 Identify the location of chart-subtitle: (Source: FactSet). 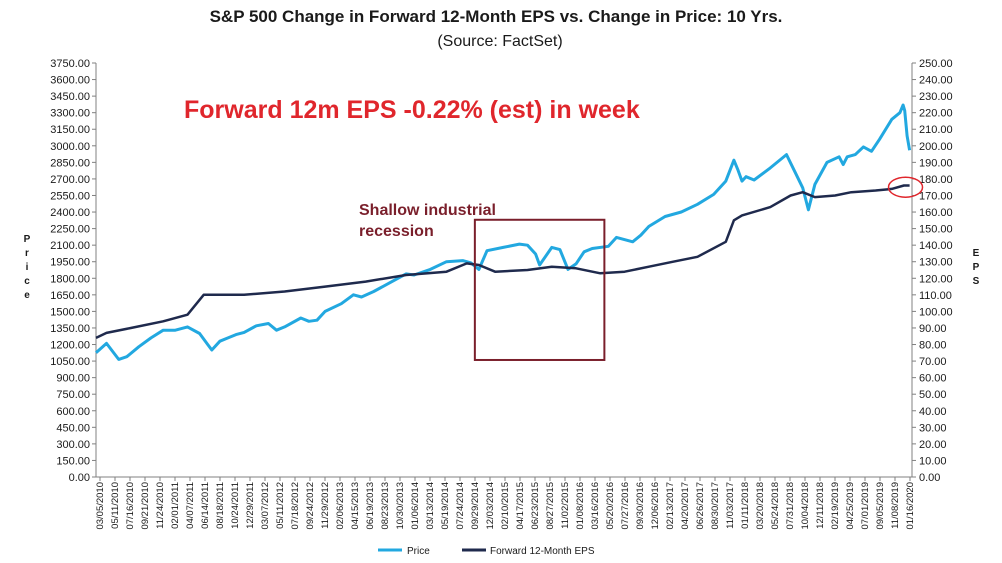
(499, 41).